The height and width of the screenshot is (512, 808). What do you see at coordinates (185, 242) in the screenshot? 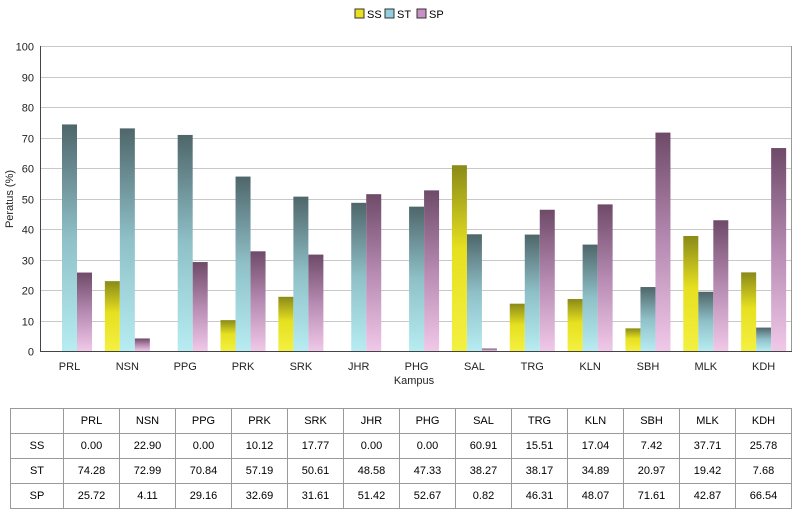
I see `bar-st-ppg` at bounding box center [185, 242].